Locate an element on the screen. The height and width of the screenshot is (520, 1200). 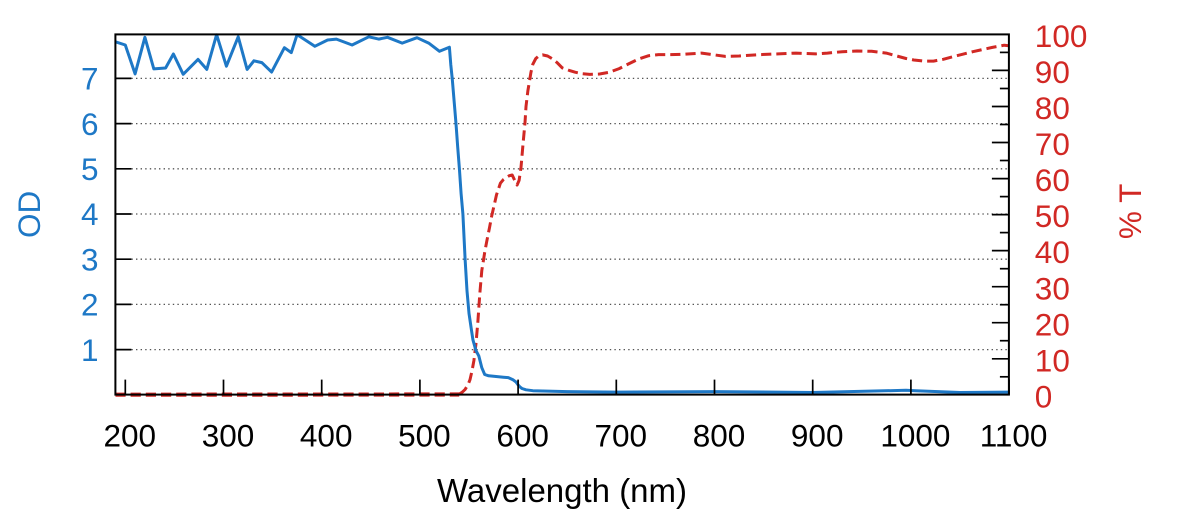
svg-text: 80 is located at coordinates (1052, 108).